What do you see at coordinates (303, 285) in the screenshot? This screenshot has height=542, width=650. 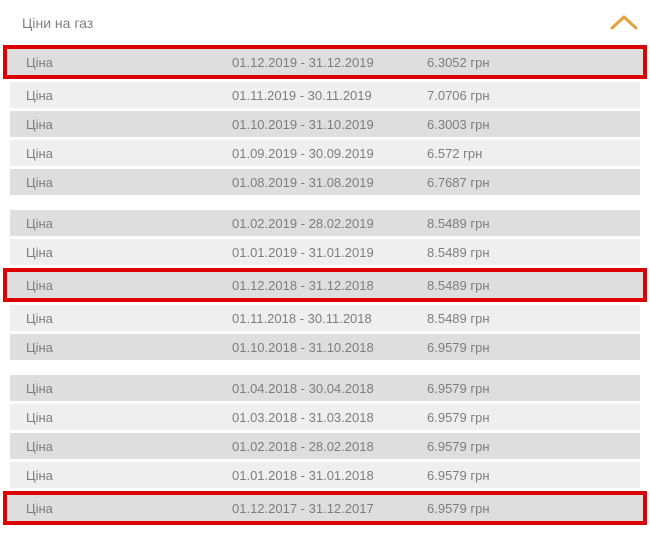 I see `price-period: 01.12.2018 - 31.12.2018` at bounding box center [303, 285].